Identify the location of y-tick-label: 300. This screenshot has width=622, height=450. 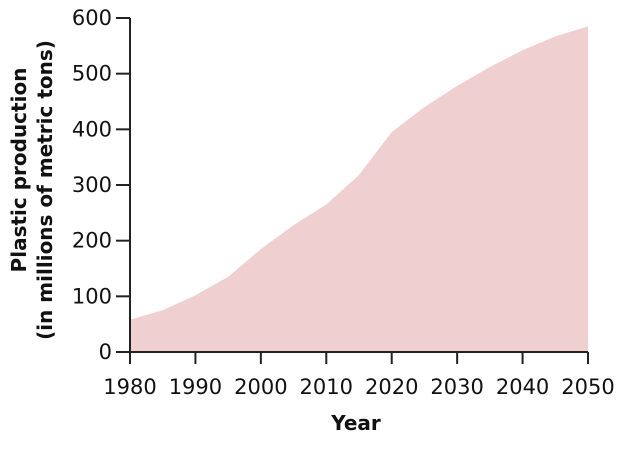
(92, 185).